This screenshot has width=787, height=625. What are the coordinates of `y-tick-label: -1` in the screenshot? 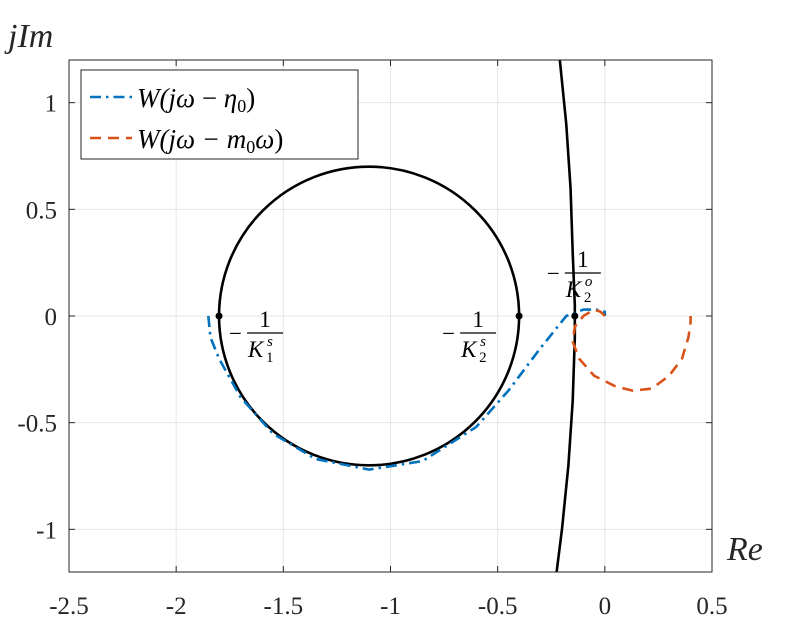 It's located at (46, 530).